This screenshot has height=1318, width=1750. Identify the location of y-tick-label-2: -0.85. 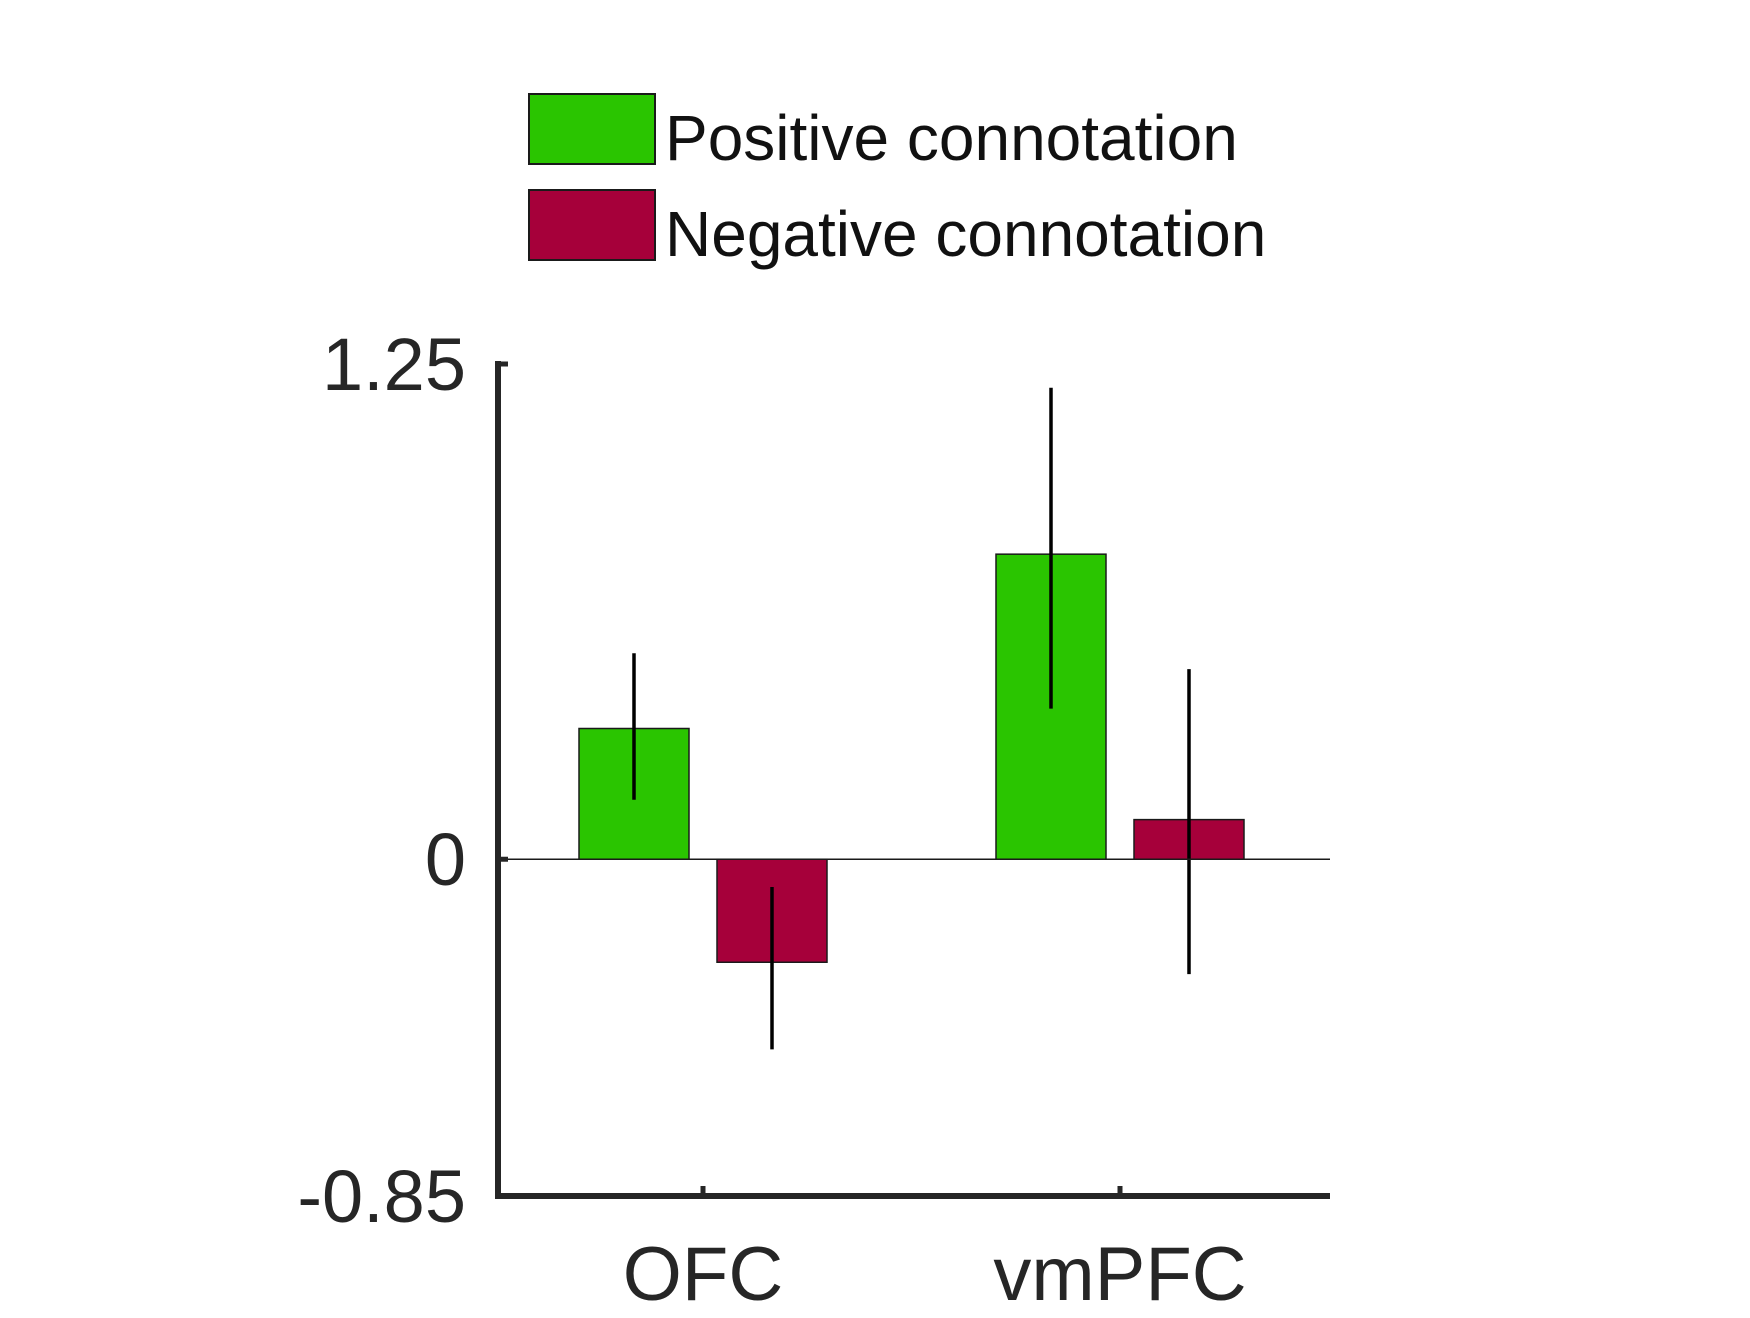
(381, 1196).